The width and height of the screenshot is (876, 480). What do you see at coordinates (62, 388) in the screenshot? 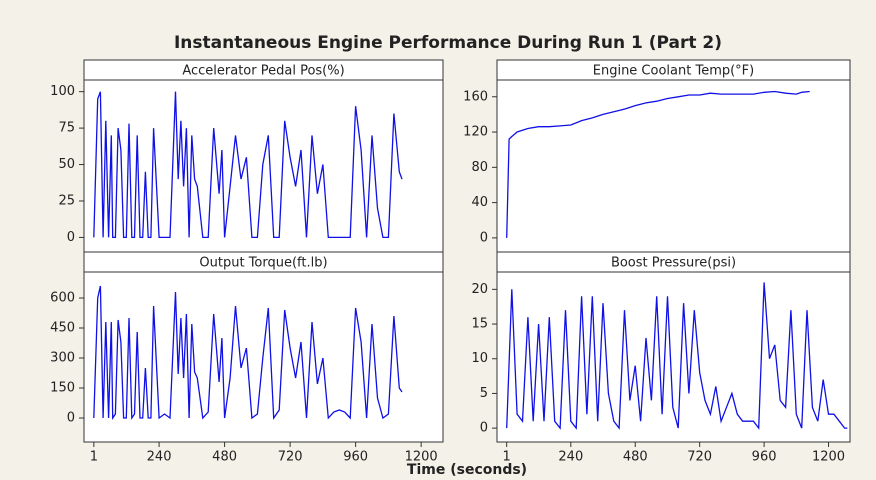
I see `y-tick-label: 150` at bounding box center [62, 388].